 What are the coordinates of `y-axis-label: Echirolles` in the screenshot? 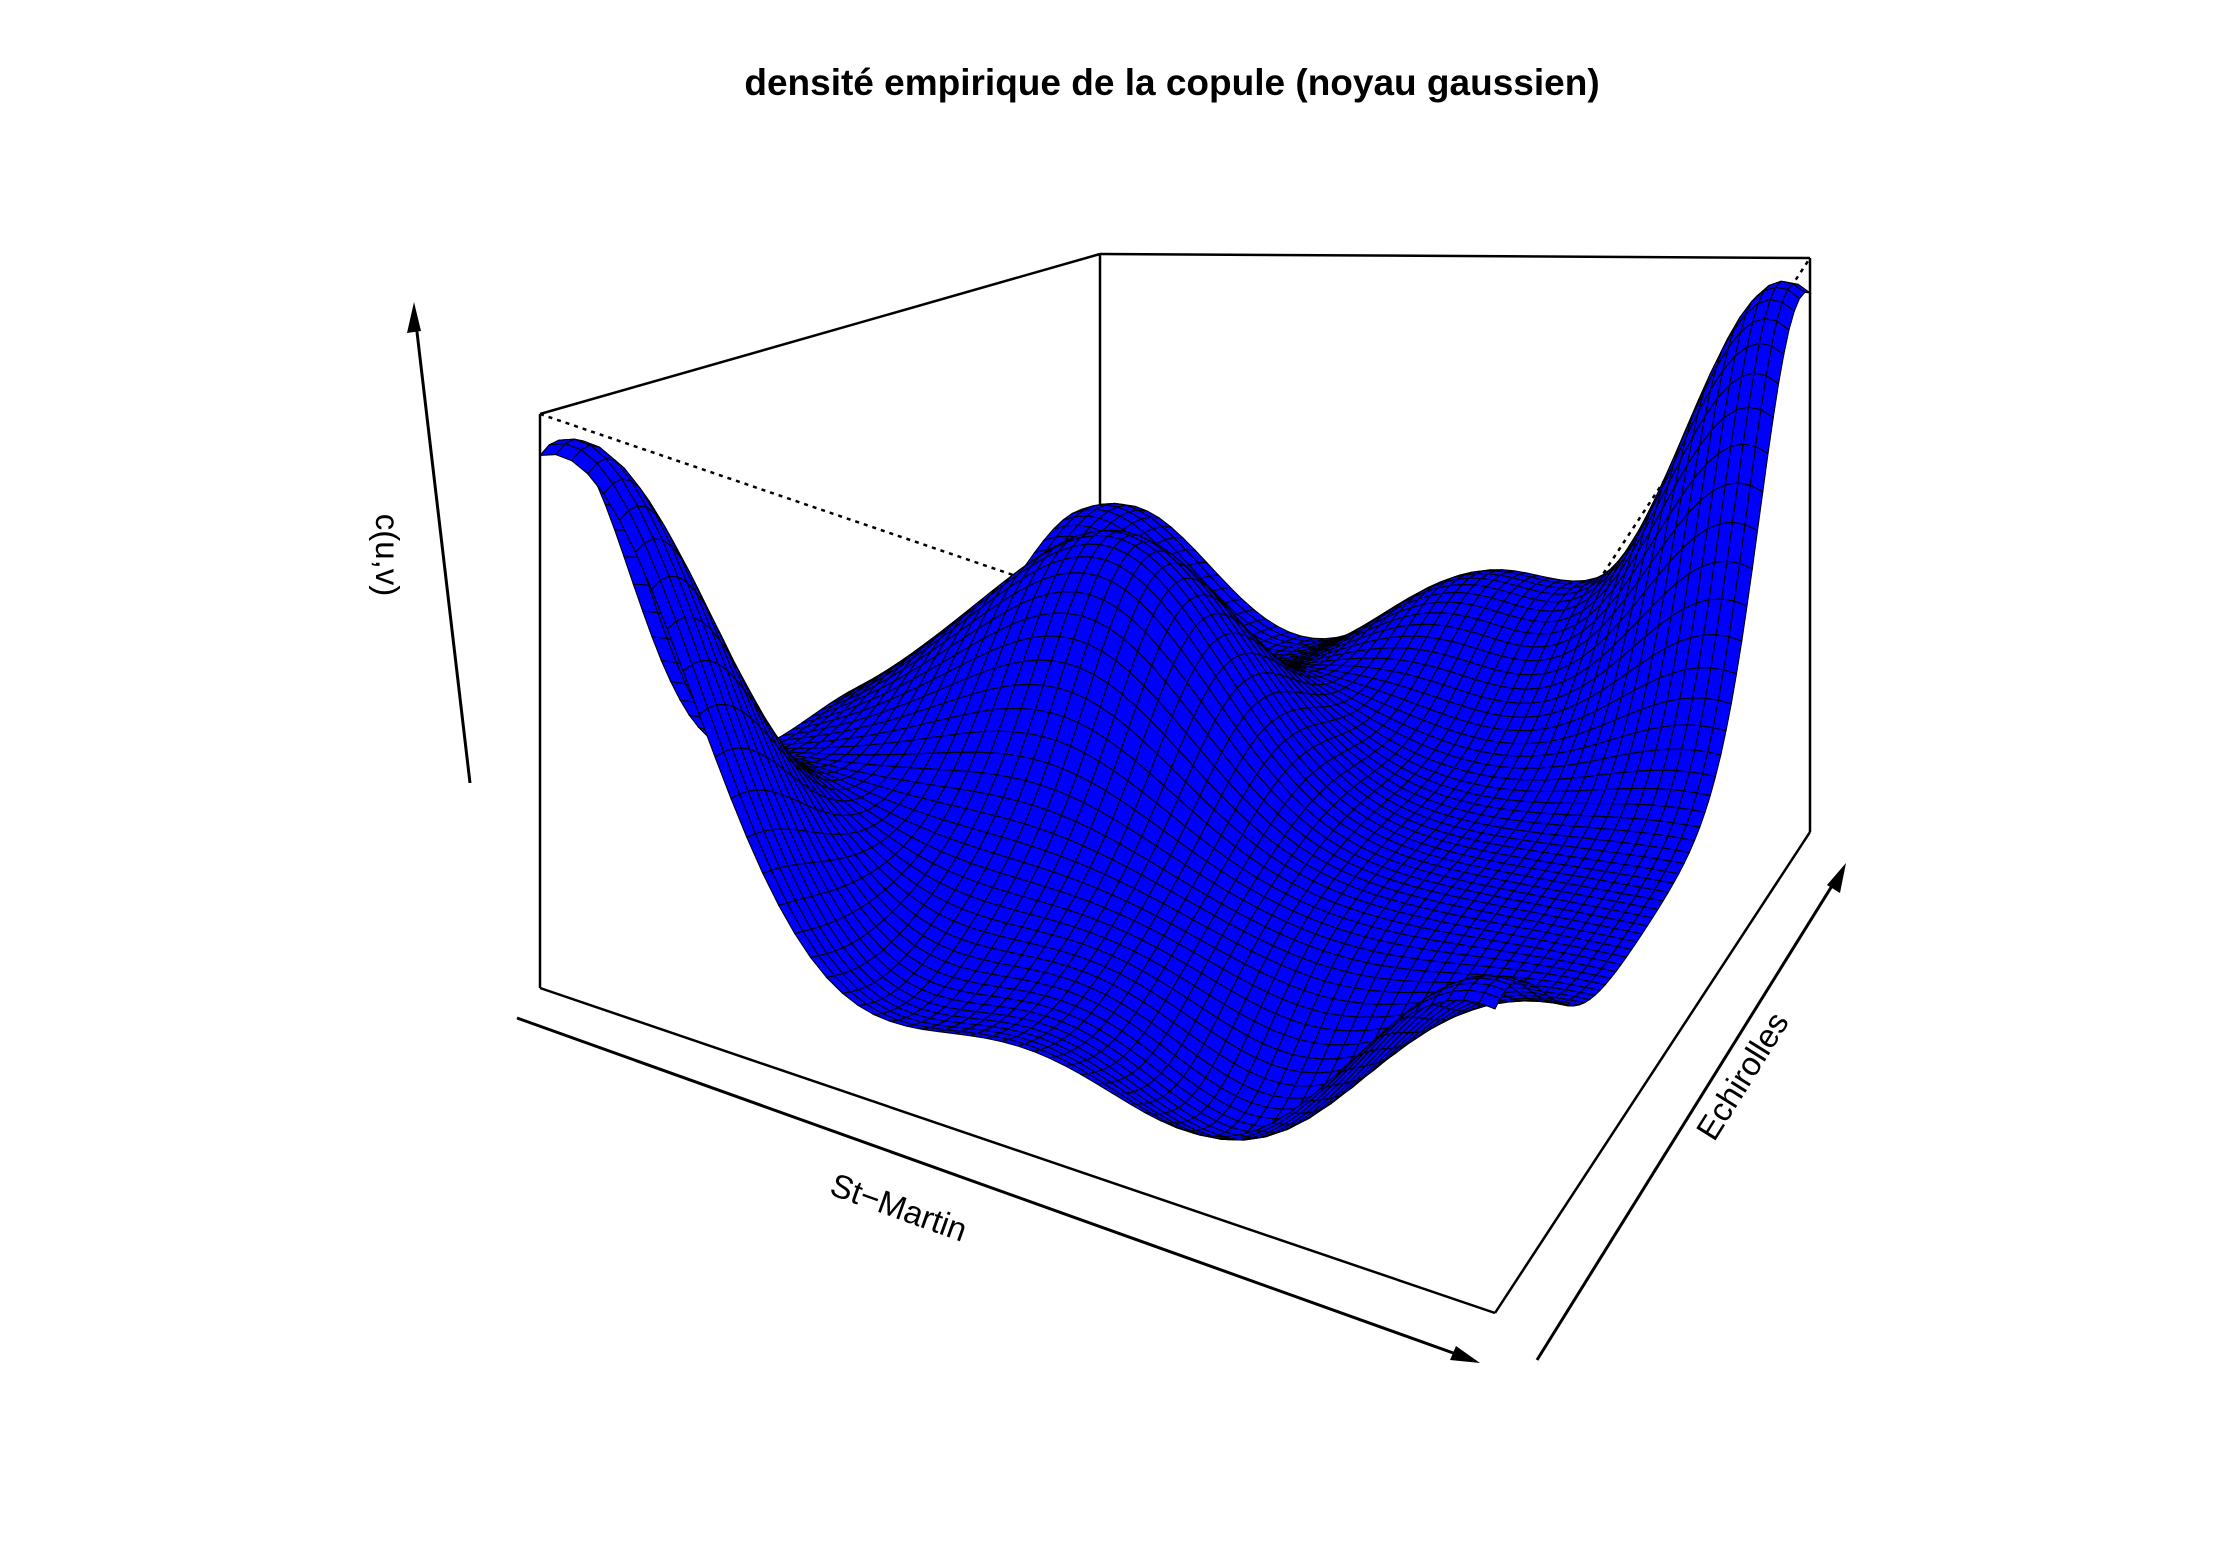 It's located at (1742, 1075).